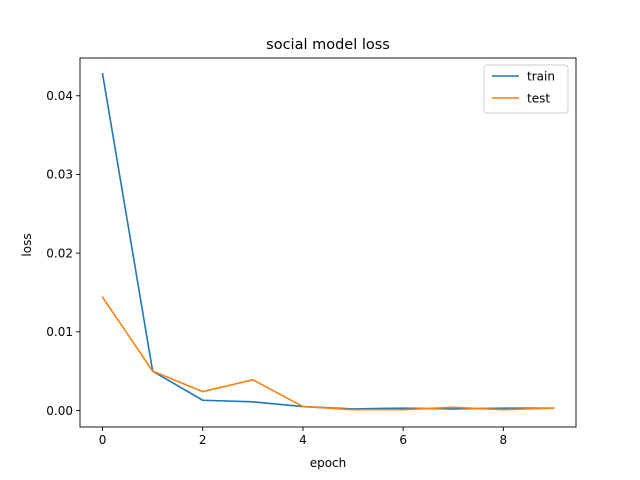  I want to click on legend-label-test: test, so click(538, 99).